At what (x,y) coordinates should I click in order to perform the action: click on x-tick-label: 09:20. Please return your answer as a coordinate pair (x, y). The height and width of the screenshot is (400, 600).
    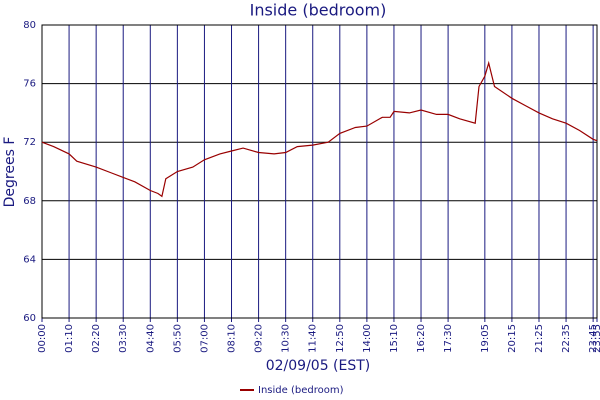
    Looking at the image, I should click on (259, 338).